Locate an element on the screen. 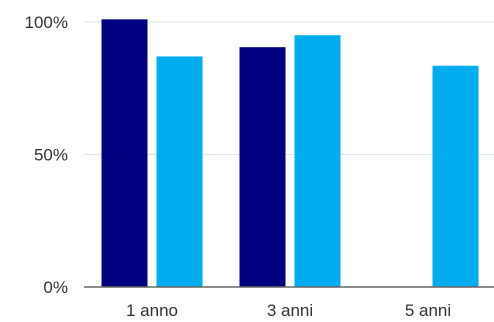 Image resolution: width=494 pixels, height=322 pixels. y-tick-label: 100% is located at coordinates (46, 22).